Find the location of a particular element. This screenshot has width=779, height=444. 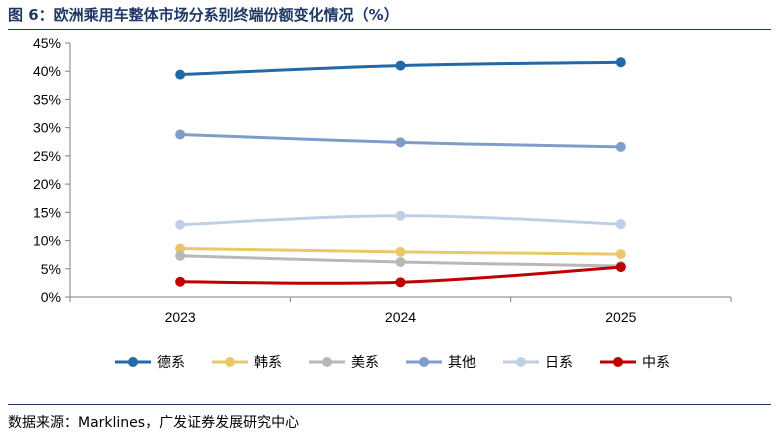

legend-item: 日系 is located at coordinates (538, 363).